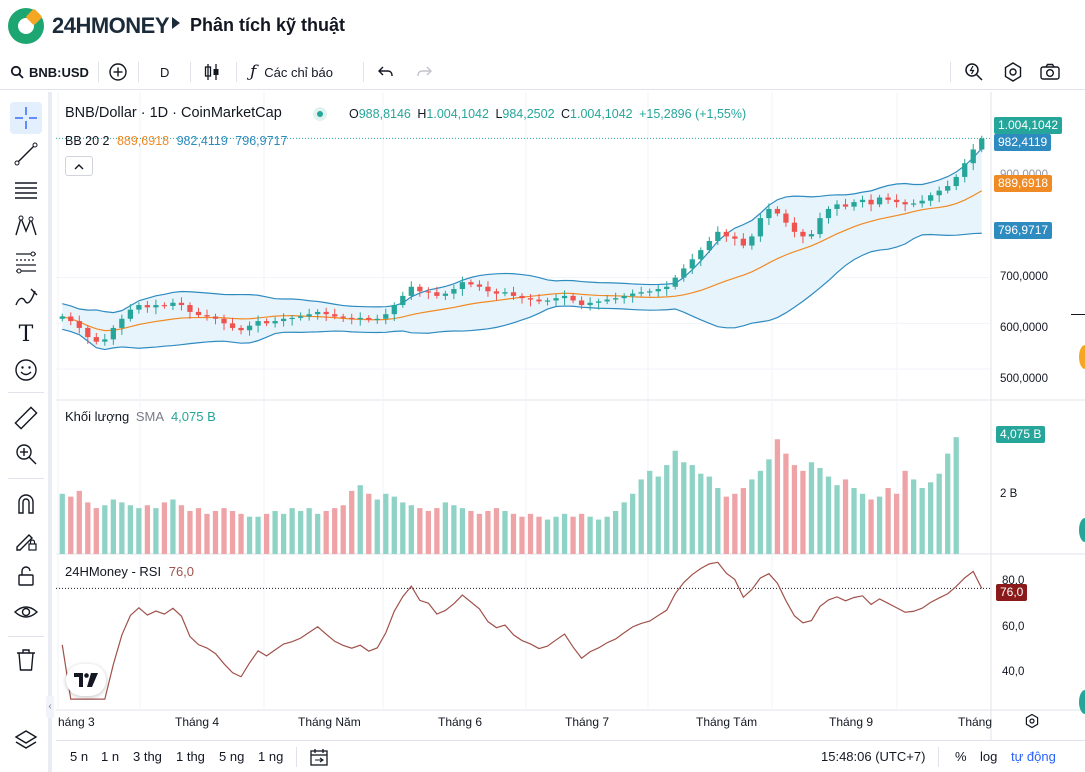 The width and height of the screenshot is (1085, 772). I want to click on fib-tool, so click(26, 262).